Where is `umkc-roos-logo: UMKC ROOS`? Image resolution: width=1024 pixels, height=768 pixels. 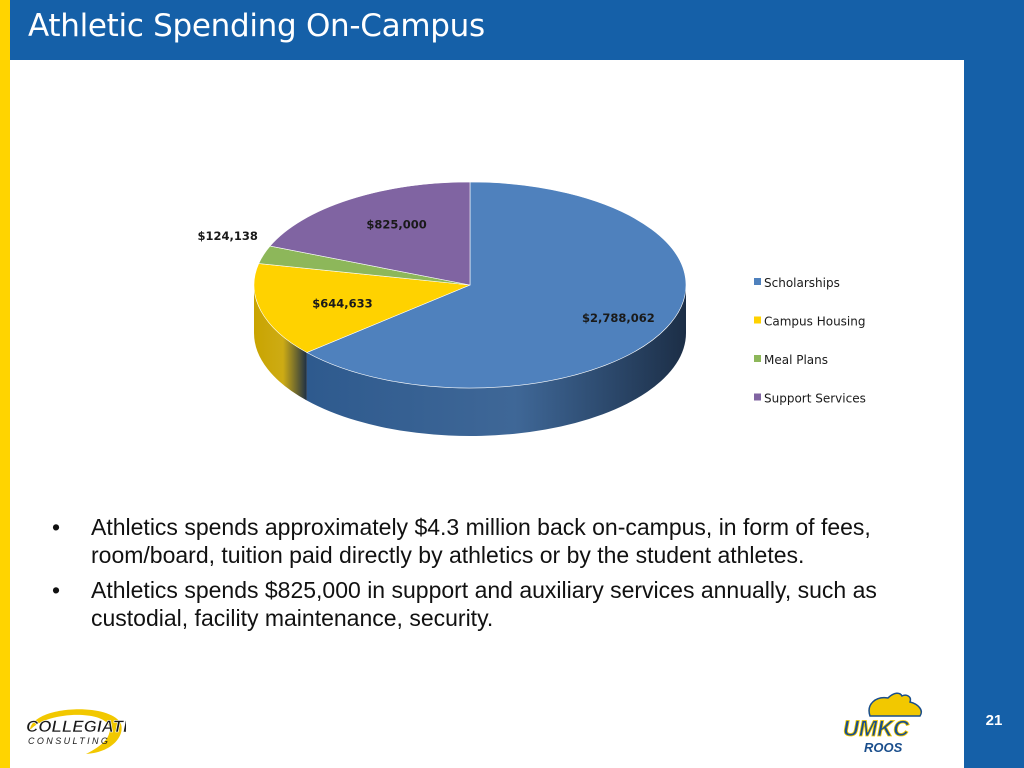
umkc-roos-logo: UMKC ROOS is located at coordinates (882, 723).